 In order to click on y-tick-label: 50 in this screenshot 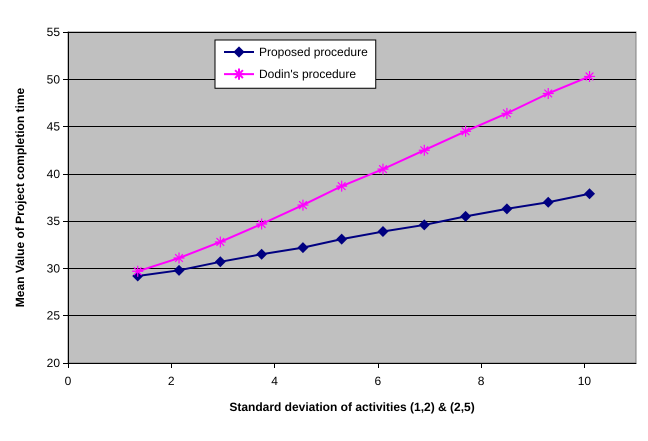, I will do `click(53, 79)`.